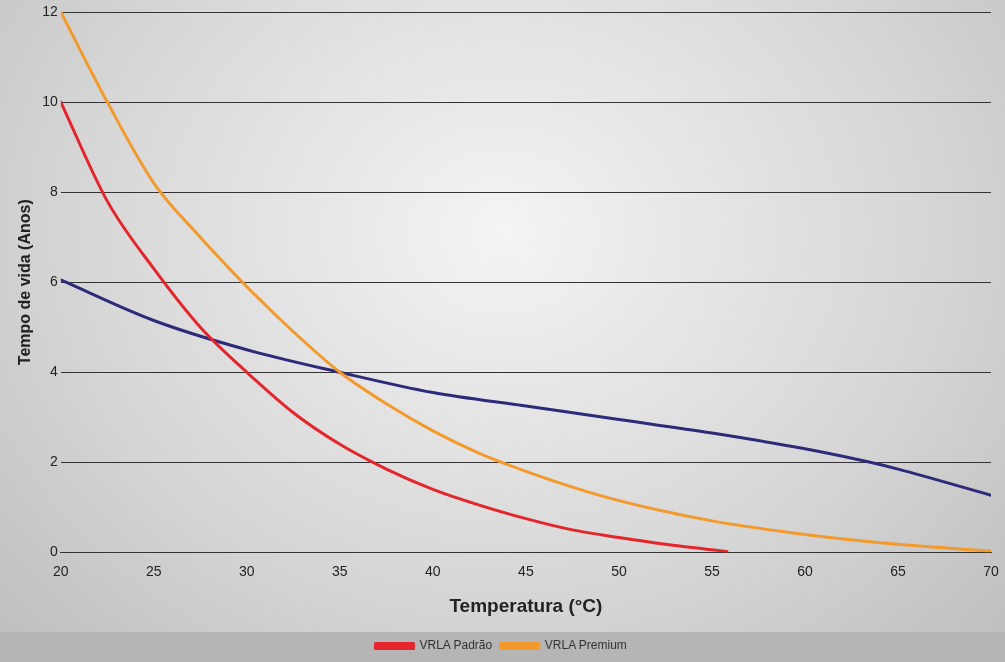 Image resolution: width=1005 pixels, height=662 pixels. I want to click on y-tick-label: 6, so click(53, 281).